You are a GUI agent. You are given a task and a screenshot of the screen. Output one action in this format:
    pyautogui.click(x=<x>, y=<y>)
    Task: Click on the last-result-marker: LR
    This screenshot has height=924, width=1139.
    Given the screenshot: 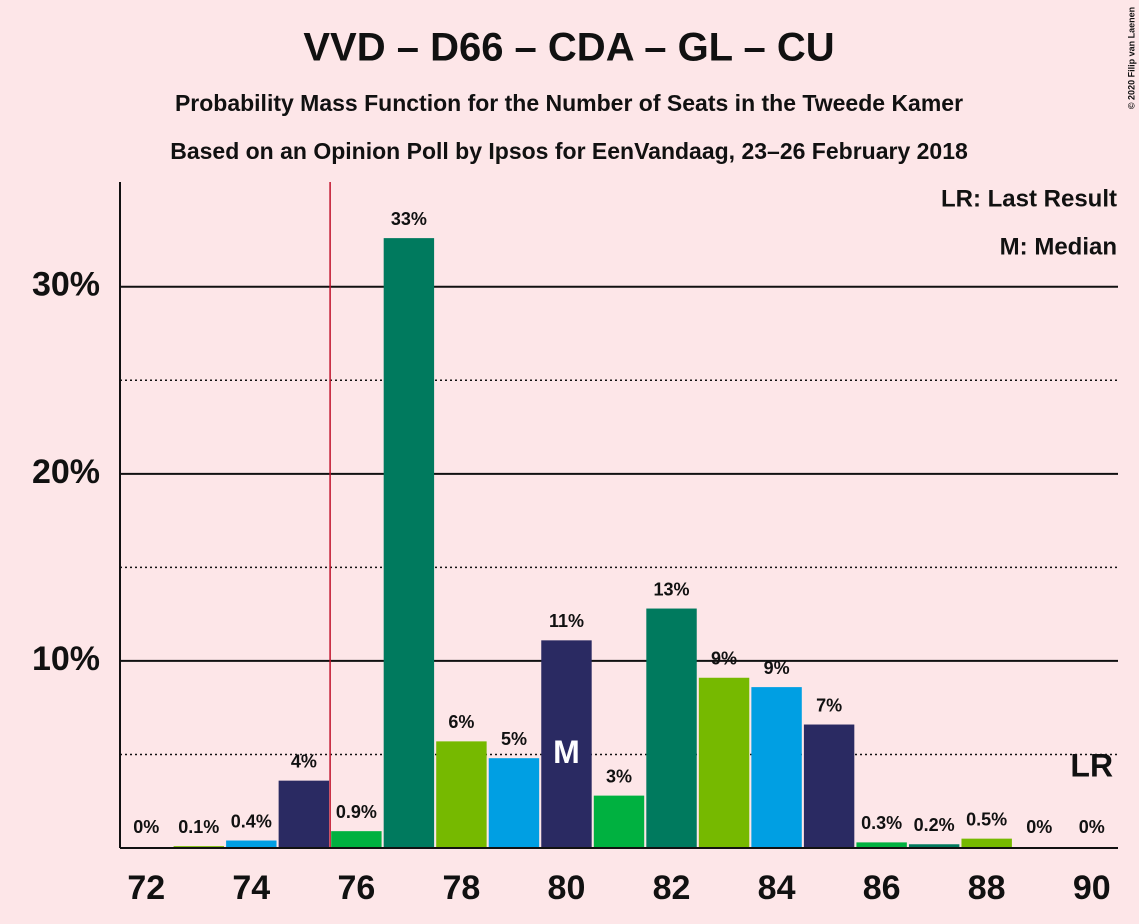 What is the action you would take?
    pyautogui.click(x=1091, y=765)
    